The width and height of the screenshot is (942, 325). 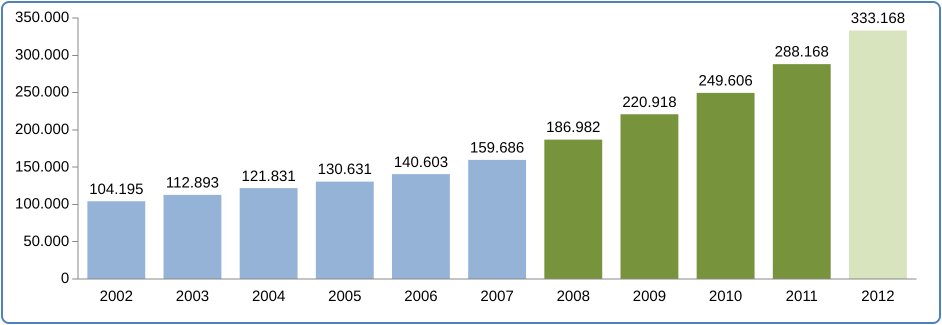 What do you see at coordinates (116, 297) in the screenshot?
I see `x-tick-label: 2002` at bounding box center [116, 297].